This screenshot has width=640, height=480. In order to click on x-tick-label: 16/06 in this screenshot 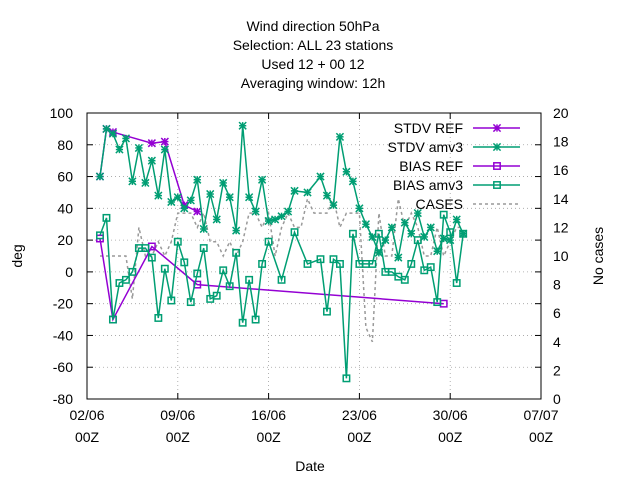, I will do `click(268, 415)`.